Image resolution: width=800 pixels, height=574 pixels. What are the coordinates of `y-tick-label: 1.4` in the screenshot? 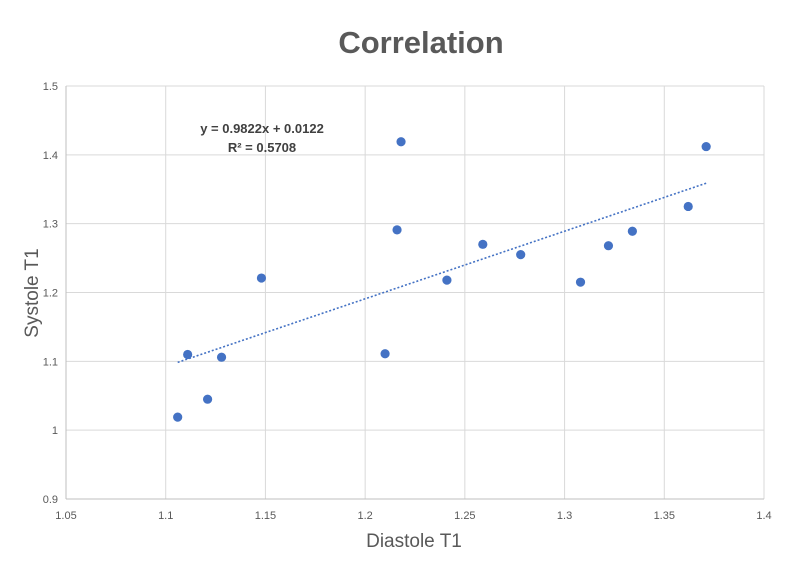 It's located at (50, 156).